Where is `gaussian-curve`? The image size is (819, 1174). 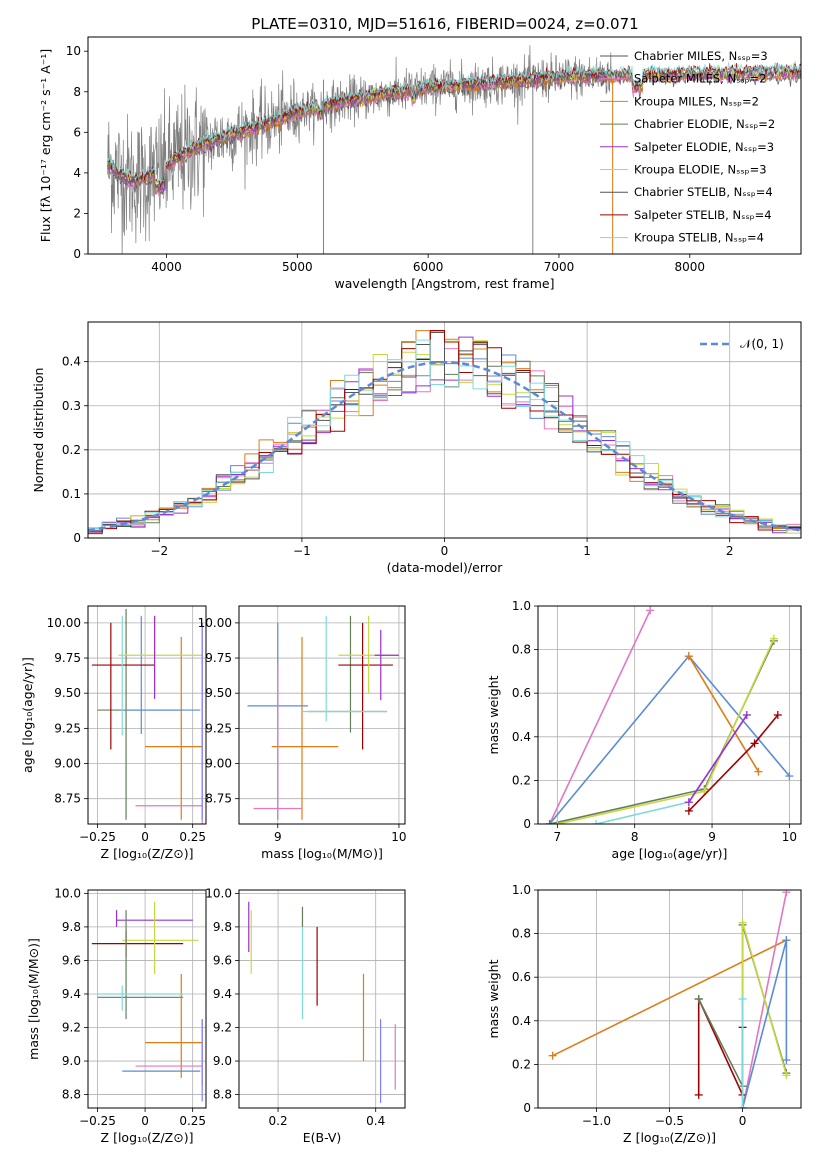 gaussian-curve is located at coordinates (444, 446).